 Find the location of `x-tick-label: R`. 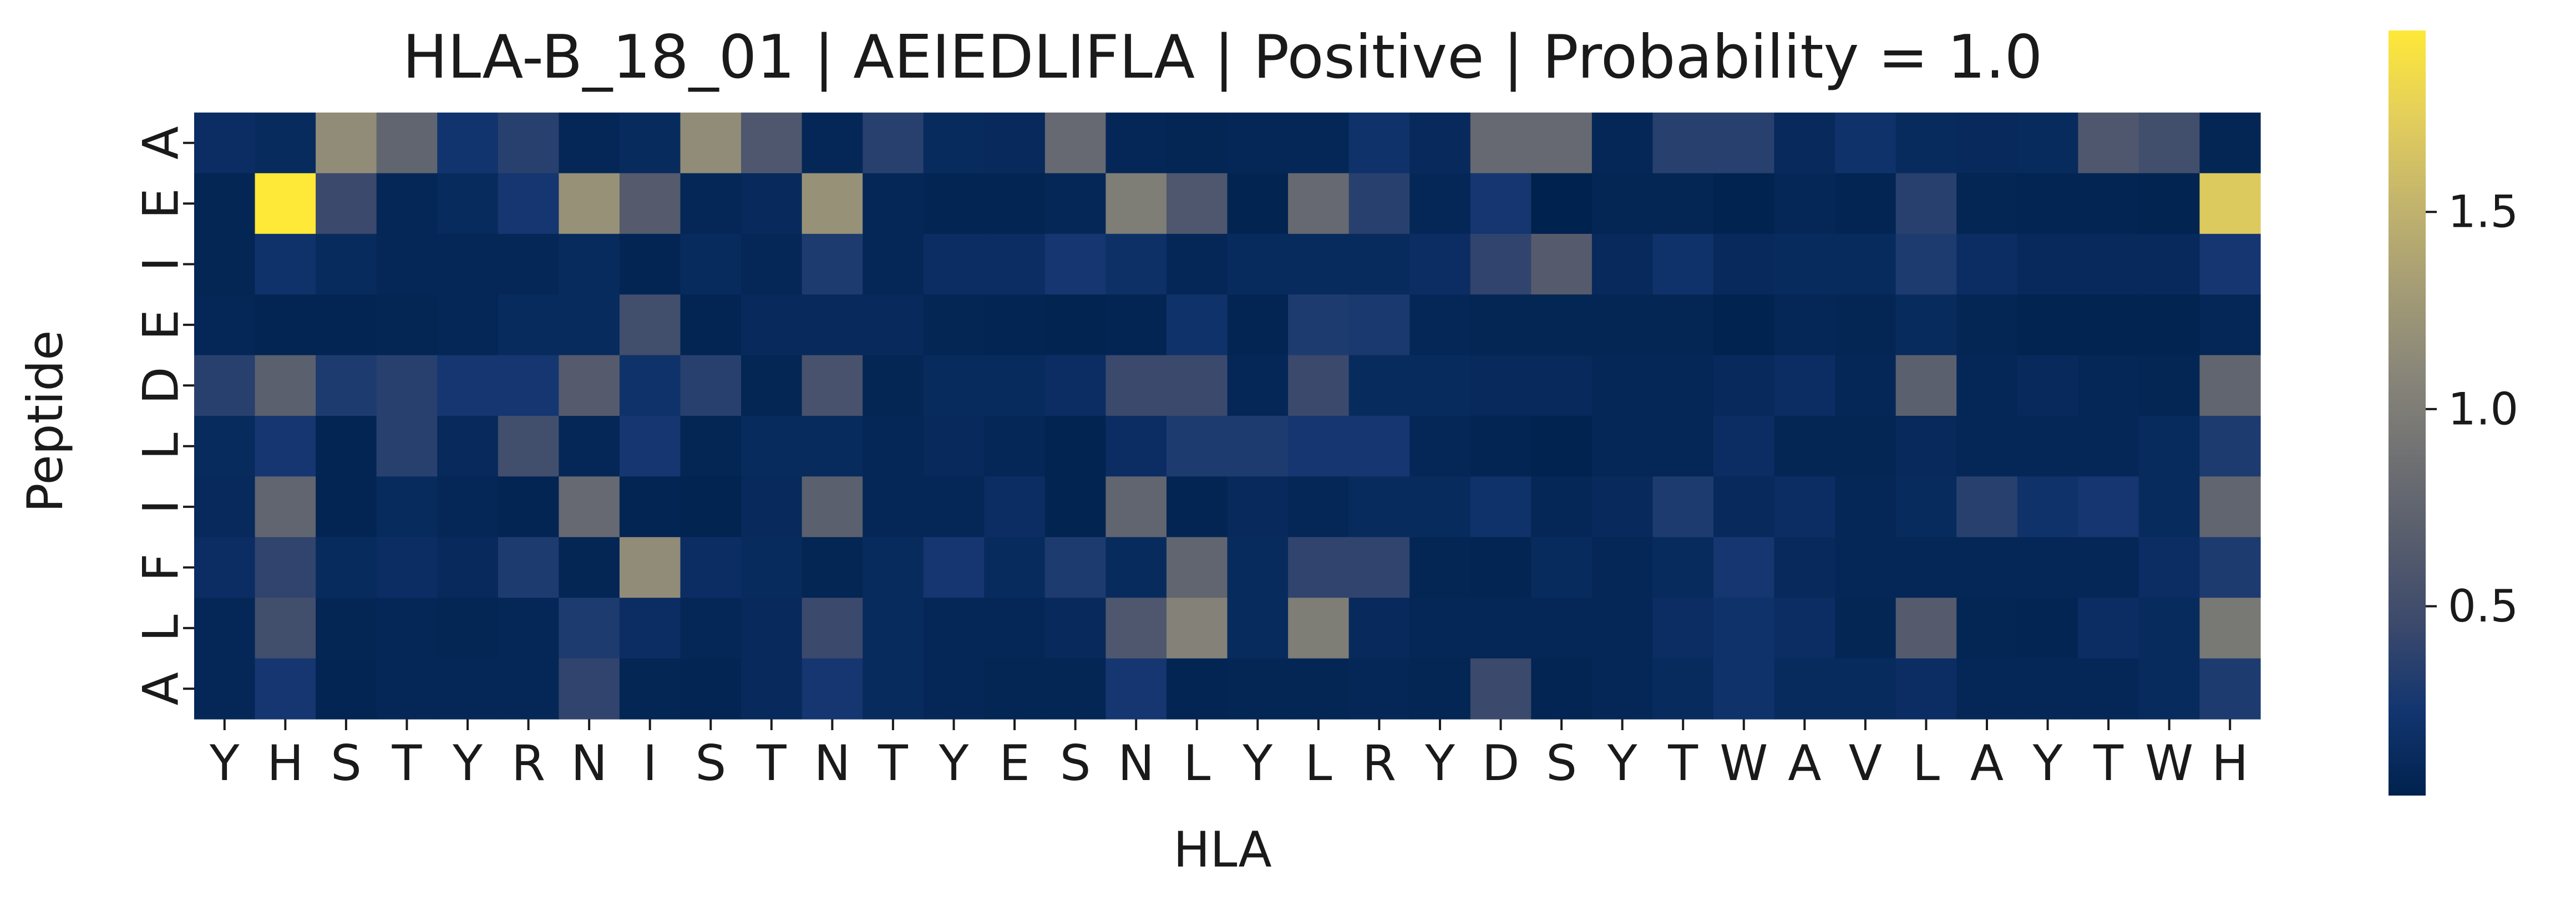

x-tick-label: R is located at coordinates (1379, 763).